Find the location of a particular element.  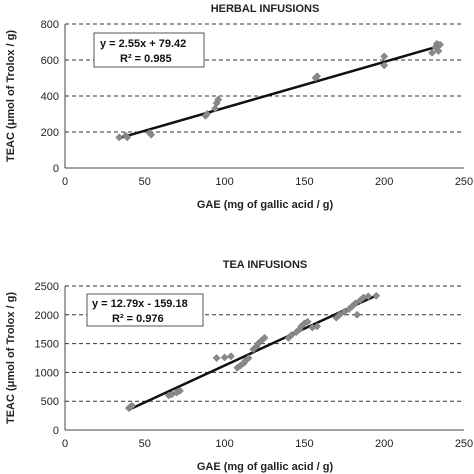

equation-text: y = 12.79x - 159.18 is located at coordinates (140, 304).